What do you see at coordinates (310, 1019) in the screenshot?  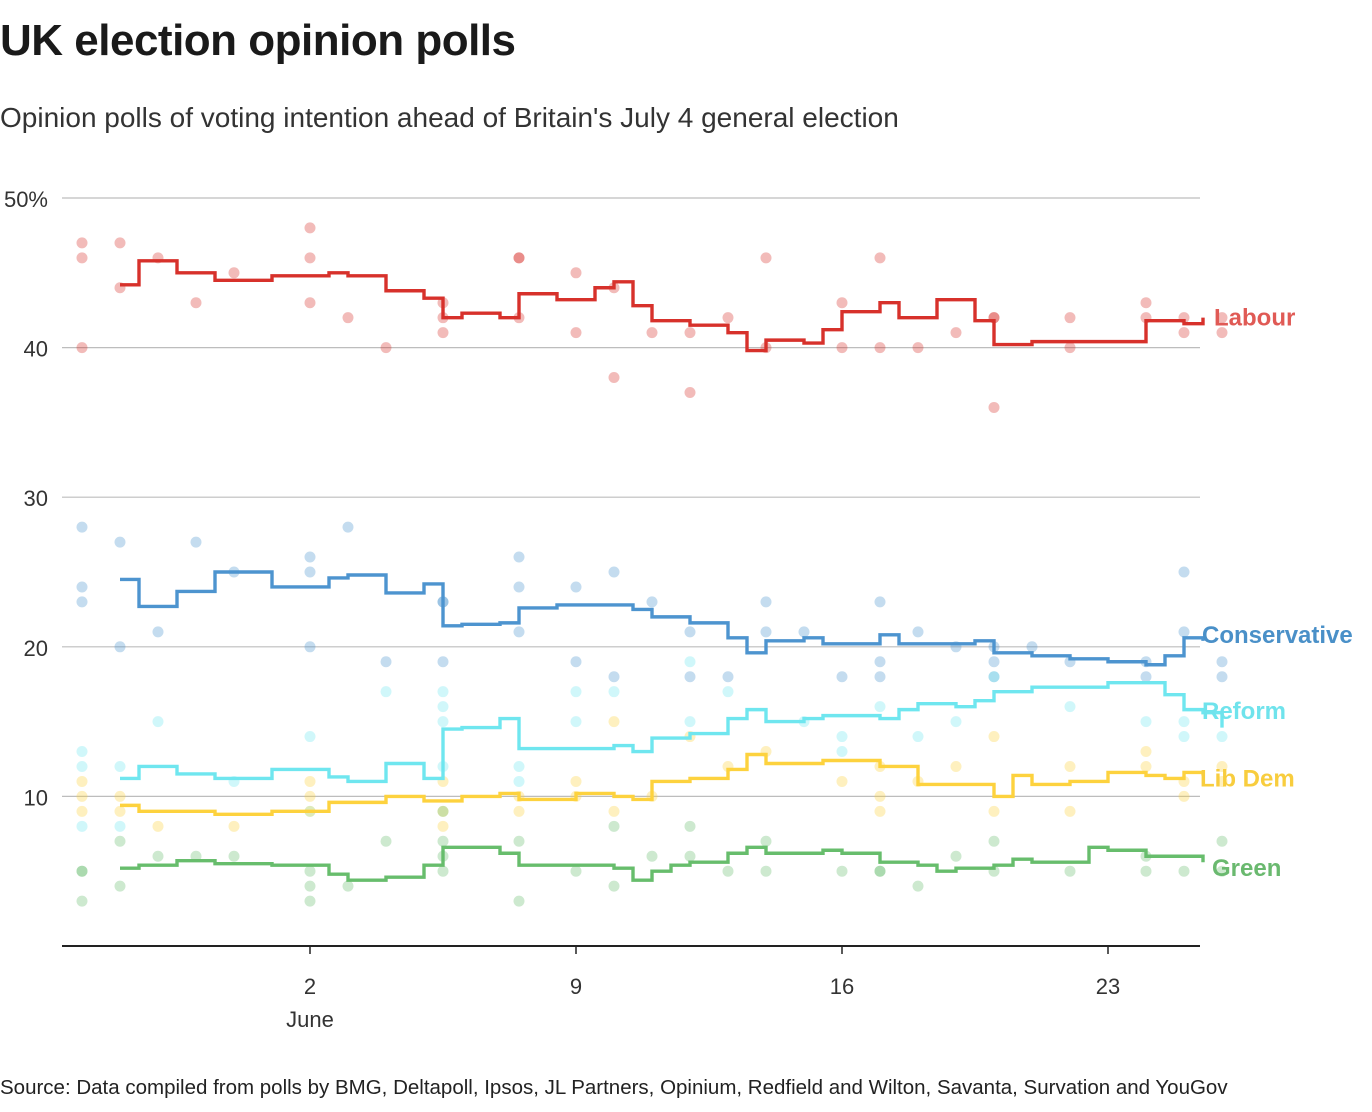 I see `x-tick-sublabel: June` at bounding box center [310, 1019].